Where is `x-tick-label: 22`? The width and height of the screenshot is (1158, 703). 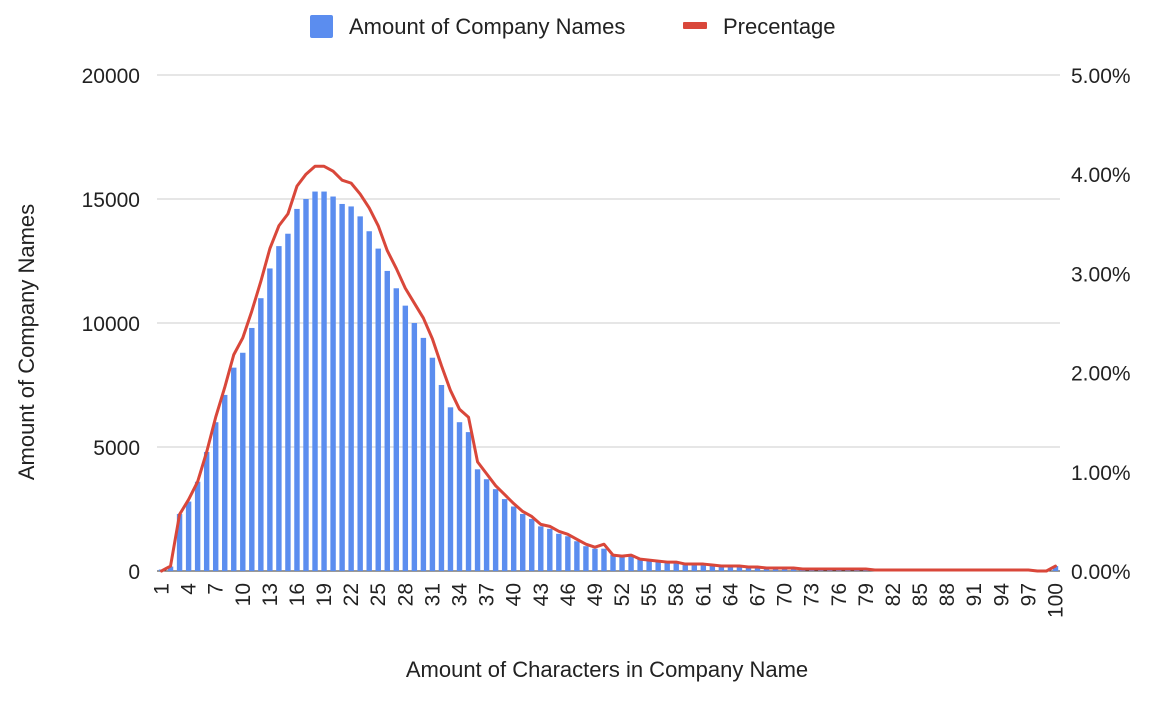 x-tick-label: 22 is located at coordinates (351, 594).